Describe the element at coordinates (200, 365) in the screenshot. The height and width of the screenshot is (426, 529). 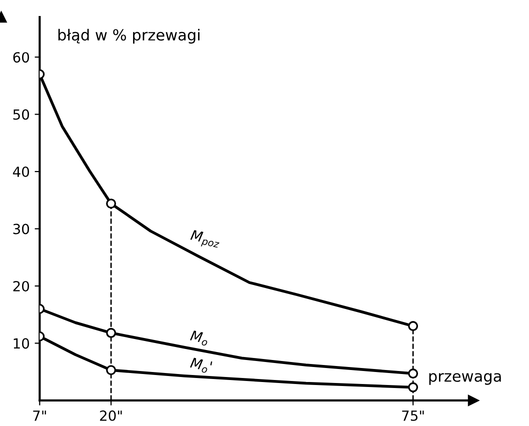
I see `text: M$_{o}$'` at that location.